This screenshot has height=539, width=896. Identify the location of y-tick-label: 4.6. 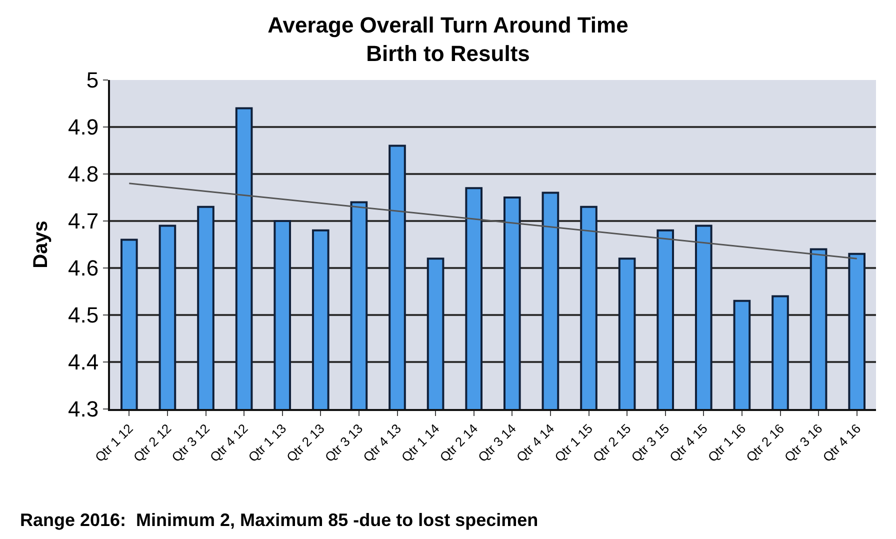
(83, 268).